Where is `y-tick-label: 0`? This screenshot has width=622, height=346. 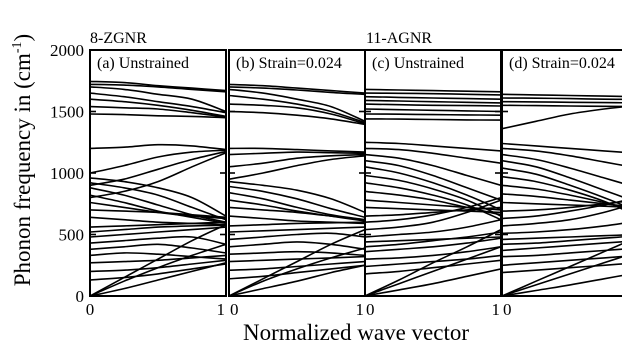
y-tick-label: 0 is located at coordinates (80, 296).